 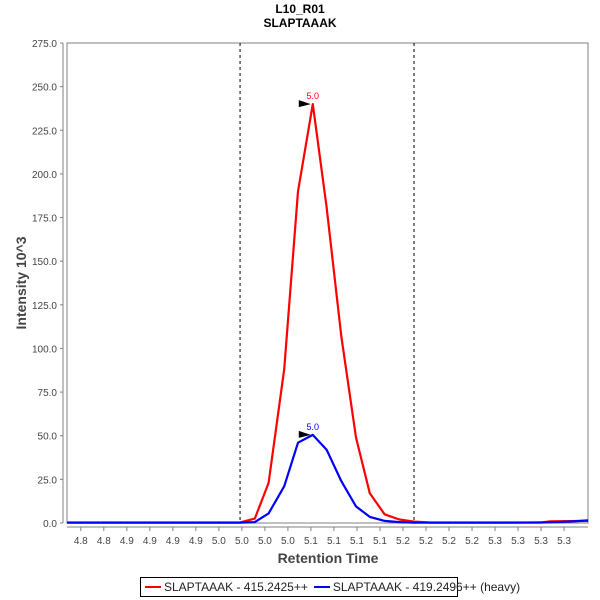 I want to click on x-axis-label: Retention Time, so click(x=328, y=558).